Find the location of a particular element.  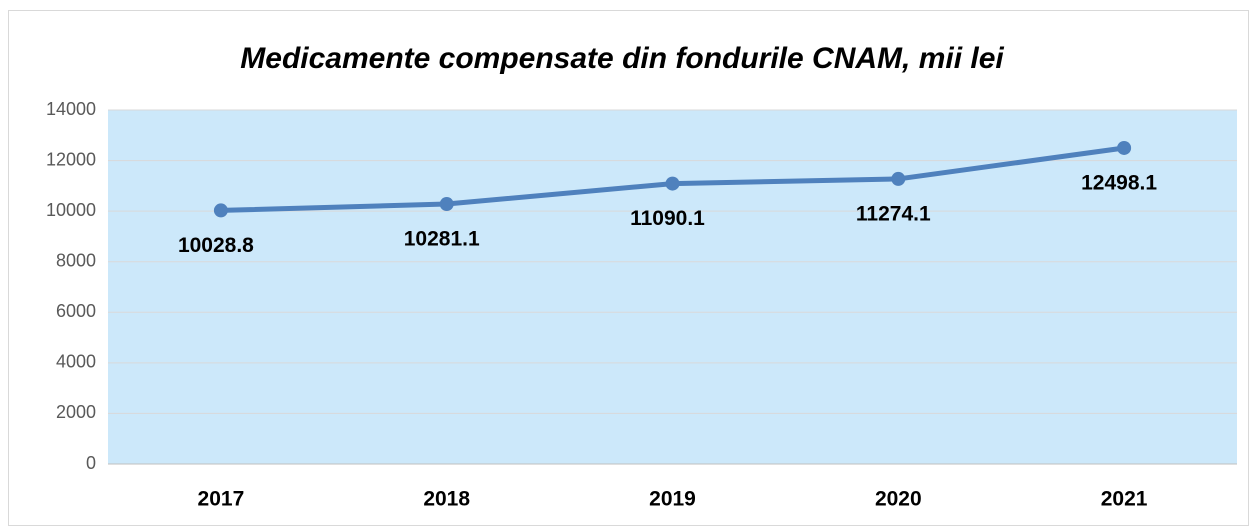

y-tick-label: 4000 is located at coordinates (76, 362).